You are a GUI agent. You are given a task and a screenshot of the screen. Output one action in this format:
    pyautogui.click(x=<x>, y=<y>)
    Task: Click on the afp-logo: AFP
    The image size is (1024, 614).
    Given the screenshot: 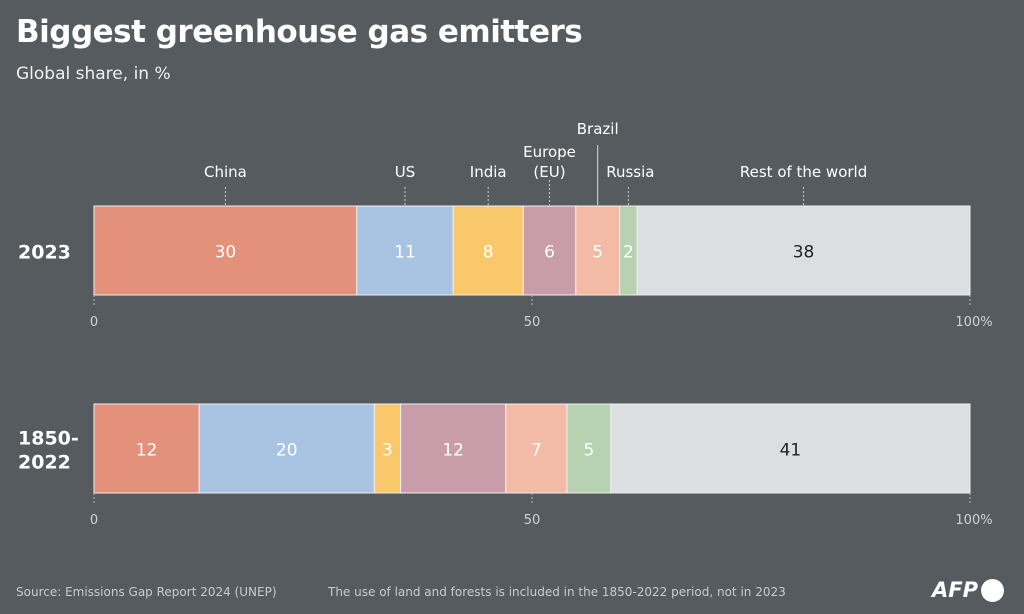 What is the action you would take?
    pyautogui.click(x=968, y=590)
    